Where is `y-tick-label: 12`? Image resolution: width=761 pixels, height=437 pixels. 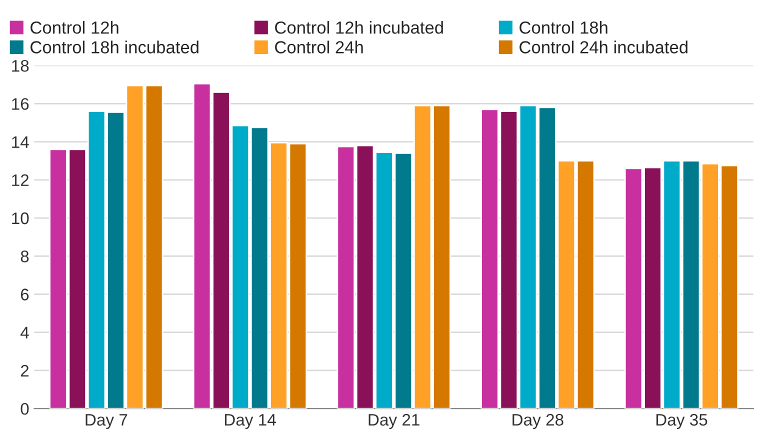
y-tick-label: 12 is located at coordinates (20, 180).